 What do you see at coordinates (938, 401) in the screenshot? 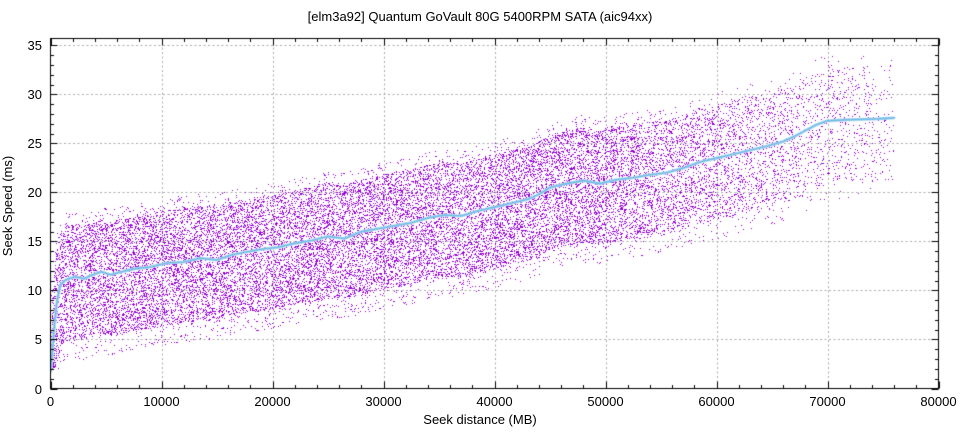
I see `x-tick-label: 80000` at bounding box center [938, 401].